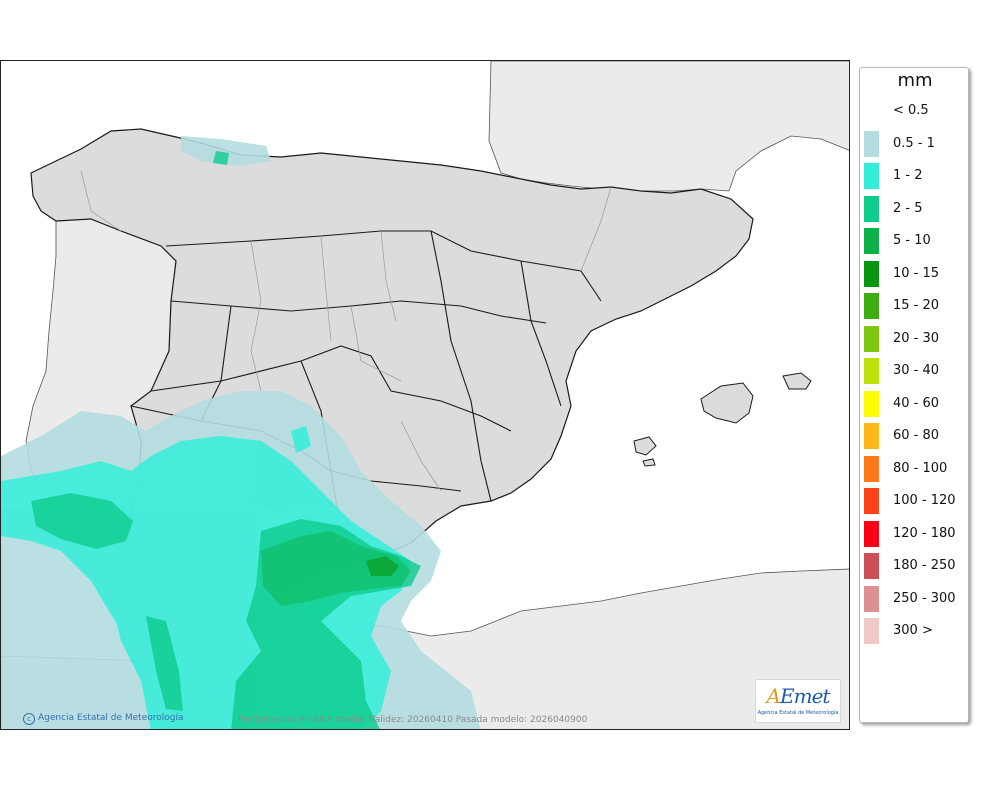 The width and height of the screenshot is (1000, 790). What do you see at coordinates (912, 240) in the screenshot?
I see `legend-label: 5 - 10` at bounding box center [912, 240].